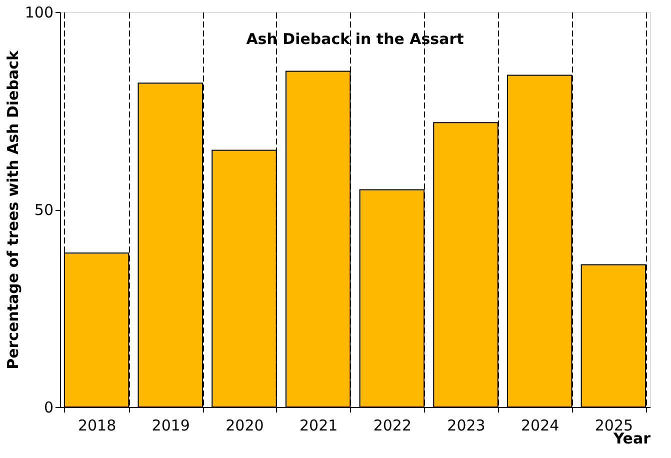  What do you see at coordinates (355, 39) in the screenshot?
I see `text: Ash Dieback in the Assart` at bounding box center [355, 39].